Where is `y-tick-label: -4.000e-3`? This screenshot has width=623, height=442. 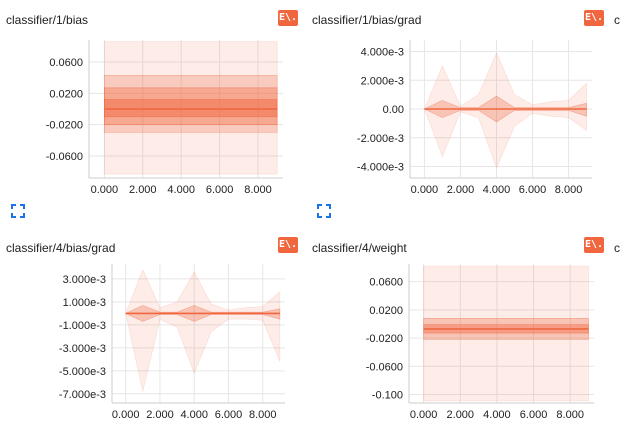 y-tick-label: -4.000e-3 is located at coordinates (380, 168).